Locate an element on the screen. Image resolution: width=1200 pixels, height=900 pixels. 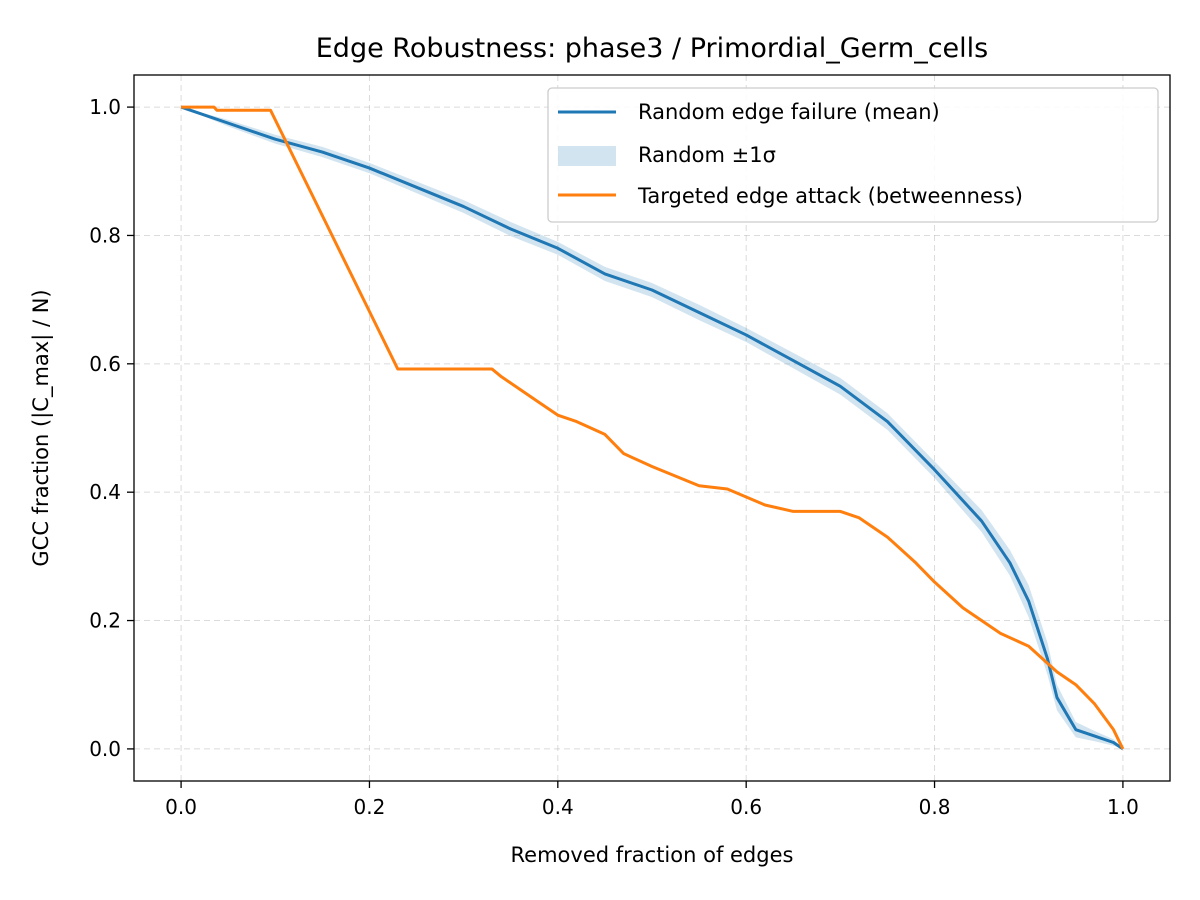
legend-swatch-random-band is located at coordinates (587, 156).